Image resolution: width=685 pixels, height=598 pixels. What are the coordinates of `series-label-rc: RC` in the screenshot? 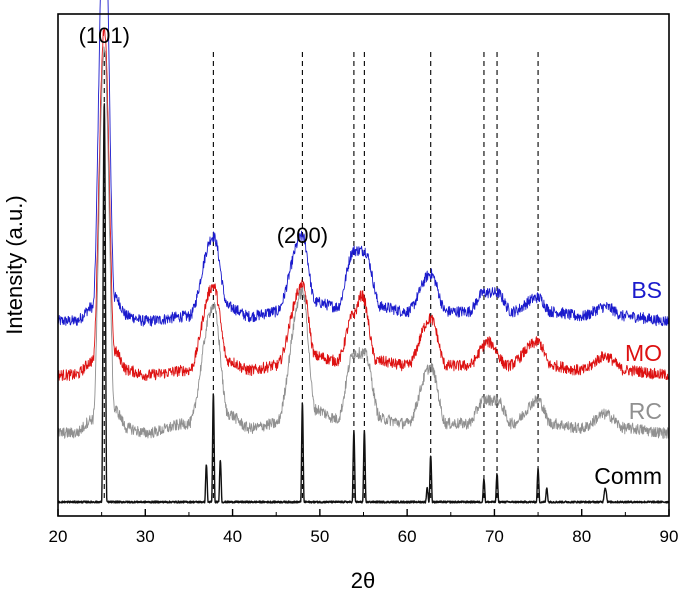 It's located at (645, 411).